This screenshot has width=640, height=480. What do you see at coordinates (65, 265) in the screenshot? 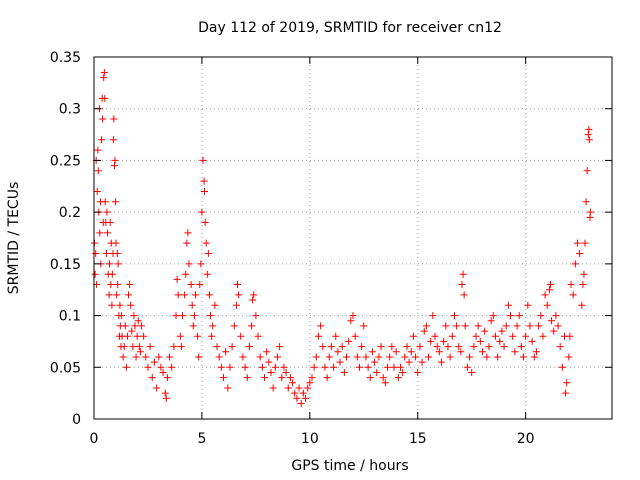
I see `y-tick-label: 0.15` at bounding box center [65, 265].